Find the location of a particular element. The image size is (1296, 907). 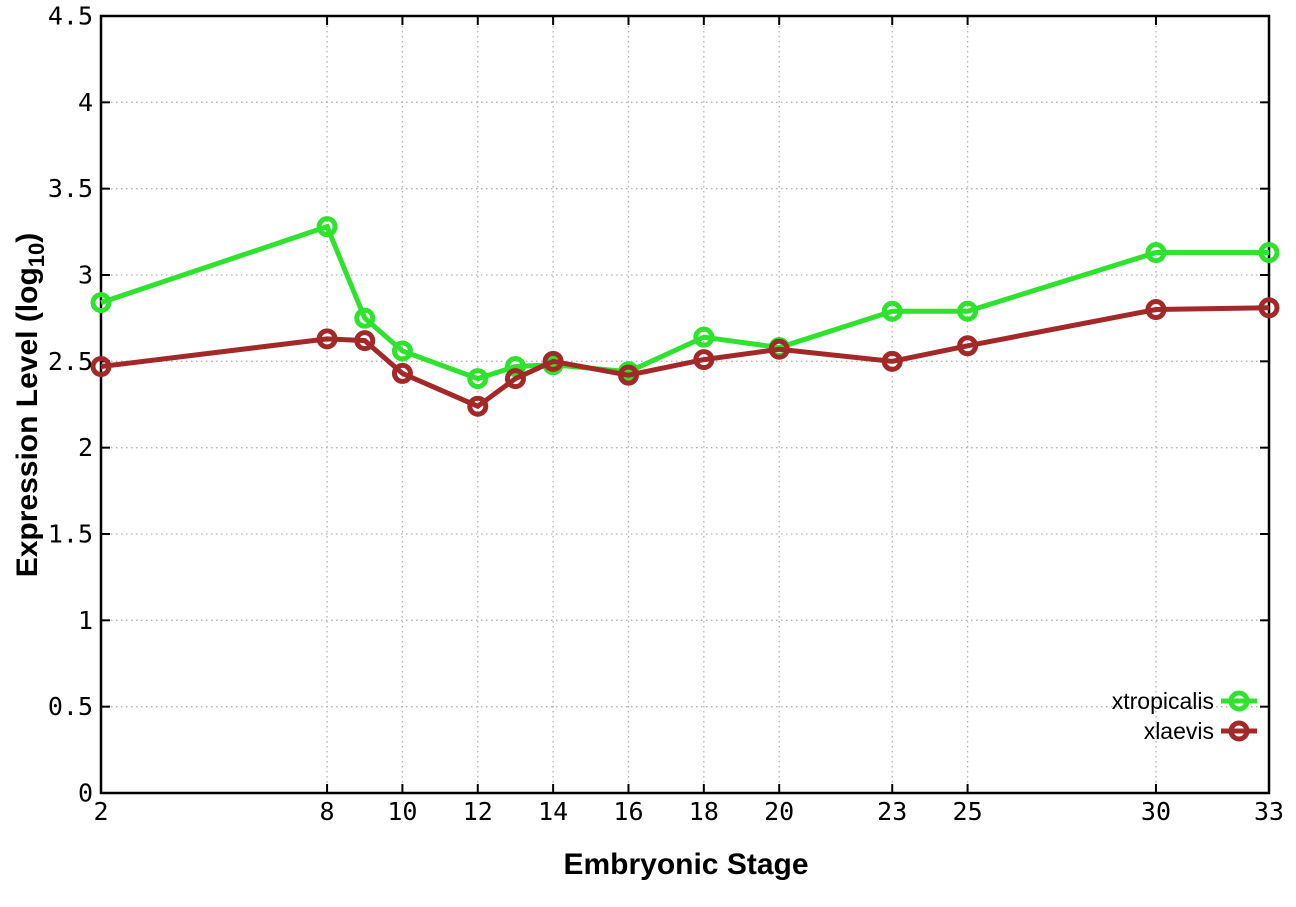

y-tick-label: 2.5 is located at coordinates (70, 361).